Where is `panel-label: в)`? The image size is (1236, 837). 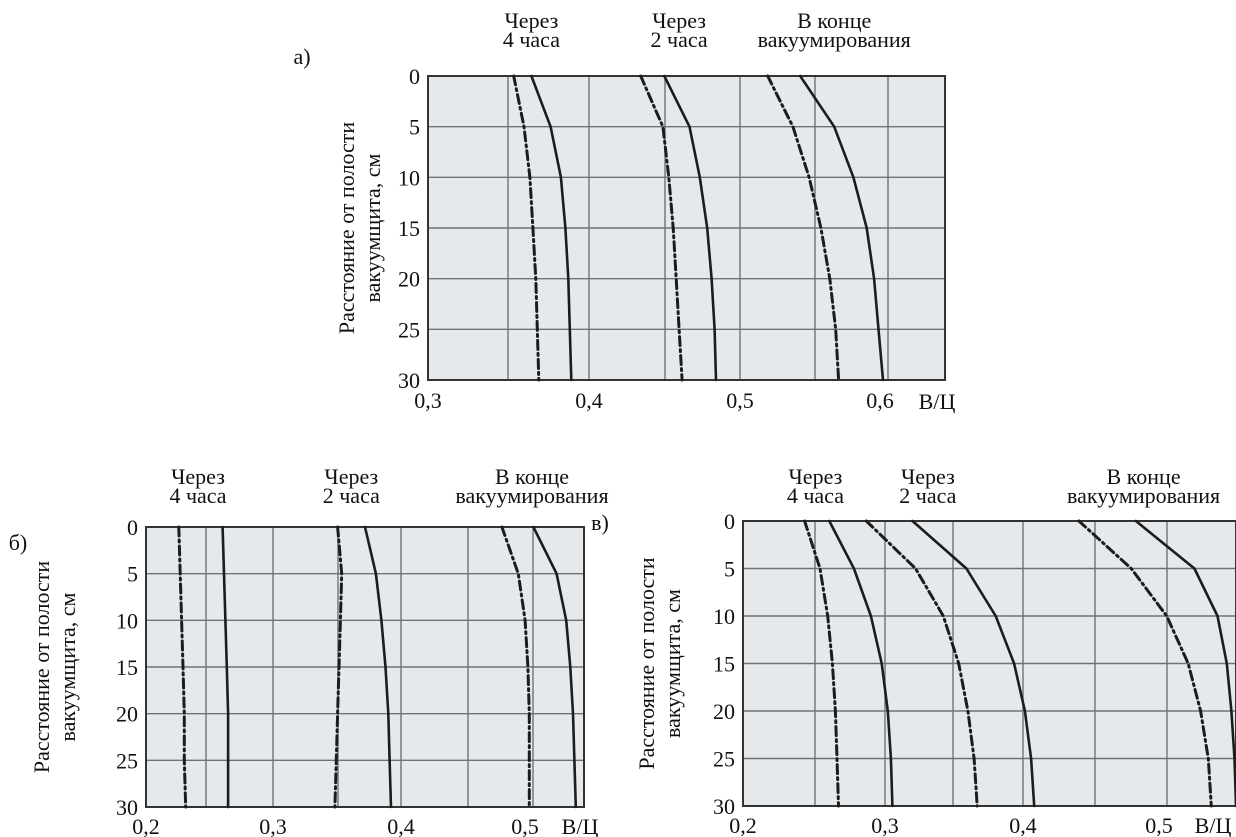 panel-label: в) is located at coordinates (600, 522).